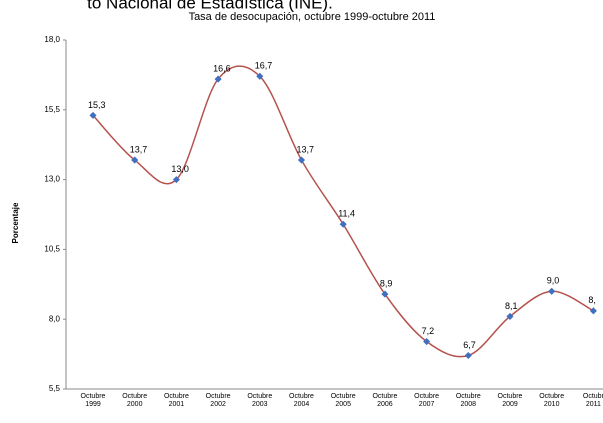 The image size is (603, 423). Describe the element at coordinates (97, 105) in the screenshot. I see `data-label: 15,3` at that location.